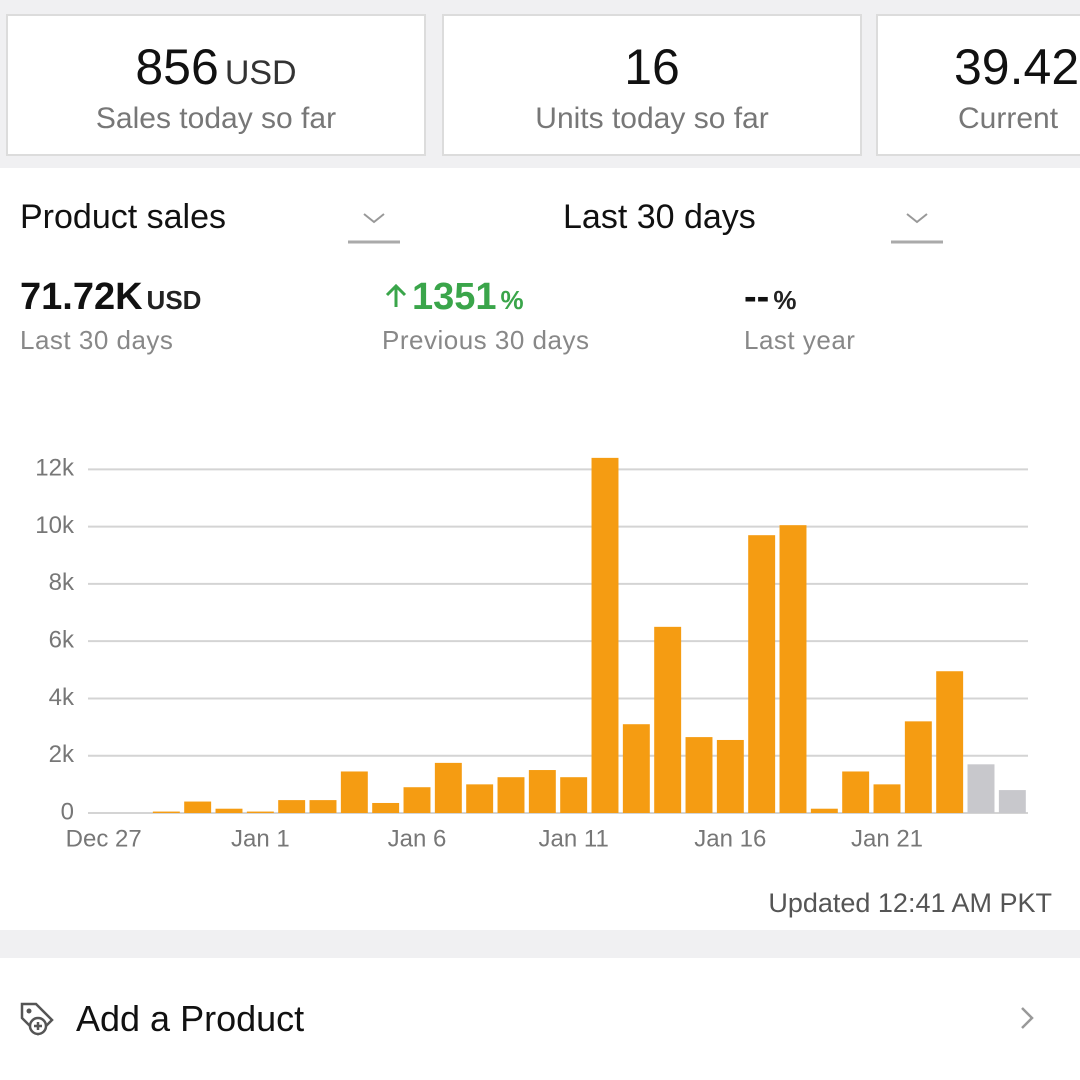 This screenshot has width=1080, height=1080. Describe the element at coordinates (174, 300) in the screenshot. I see `stat-unit: USD` at that location.